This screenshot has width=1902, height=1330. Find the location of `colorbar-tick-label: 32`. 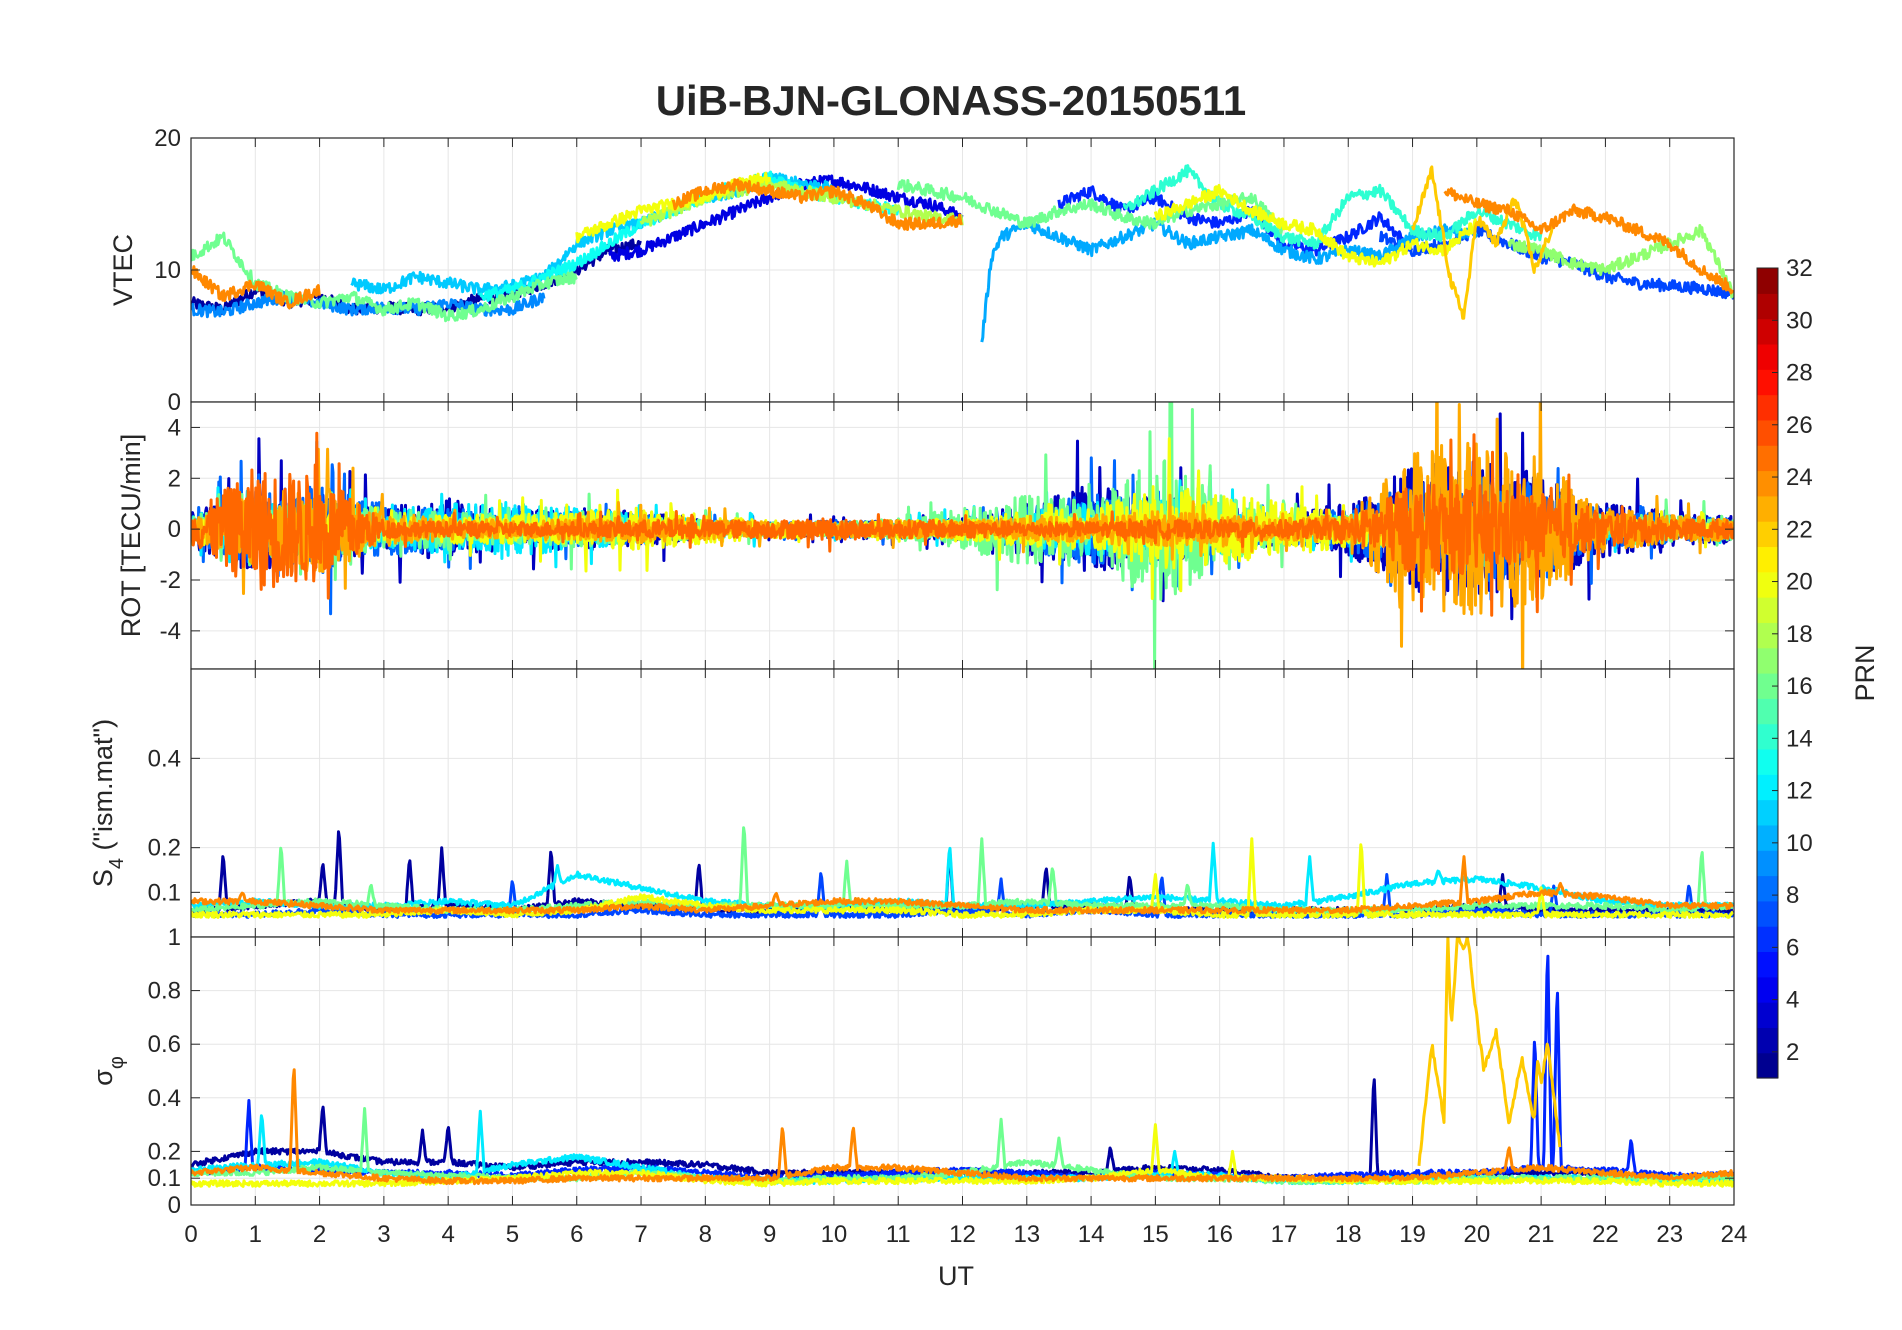

colorbar-tick-label: 32 is located at coordinates (1799, 268).